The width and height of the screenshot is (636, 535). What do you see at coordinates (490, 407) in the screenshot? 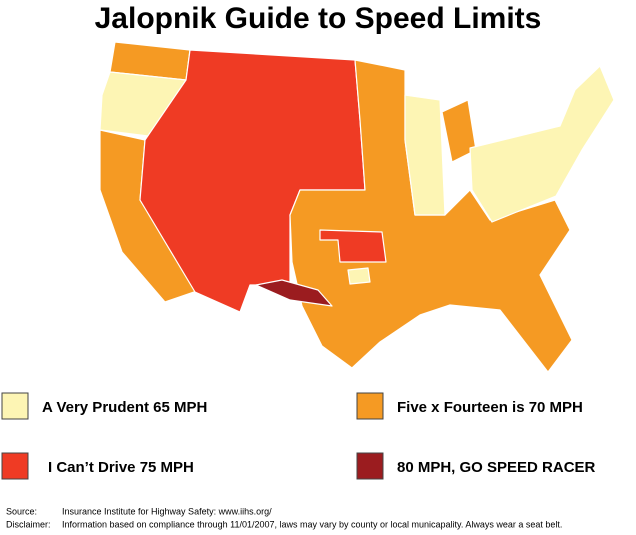
I see `legend-label: Five x Fourteen is 70 MPH` at bounding box center [490, 407].